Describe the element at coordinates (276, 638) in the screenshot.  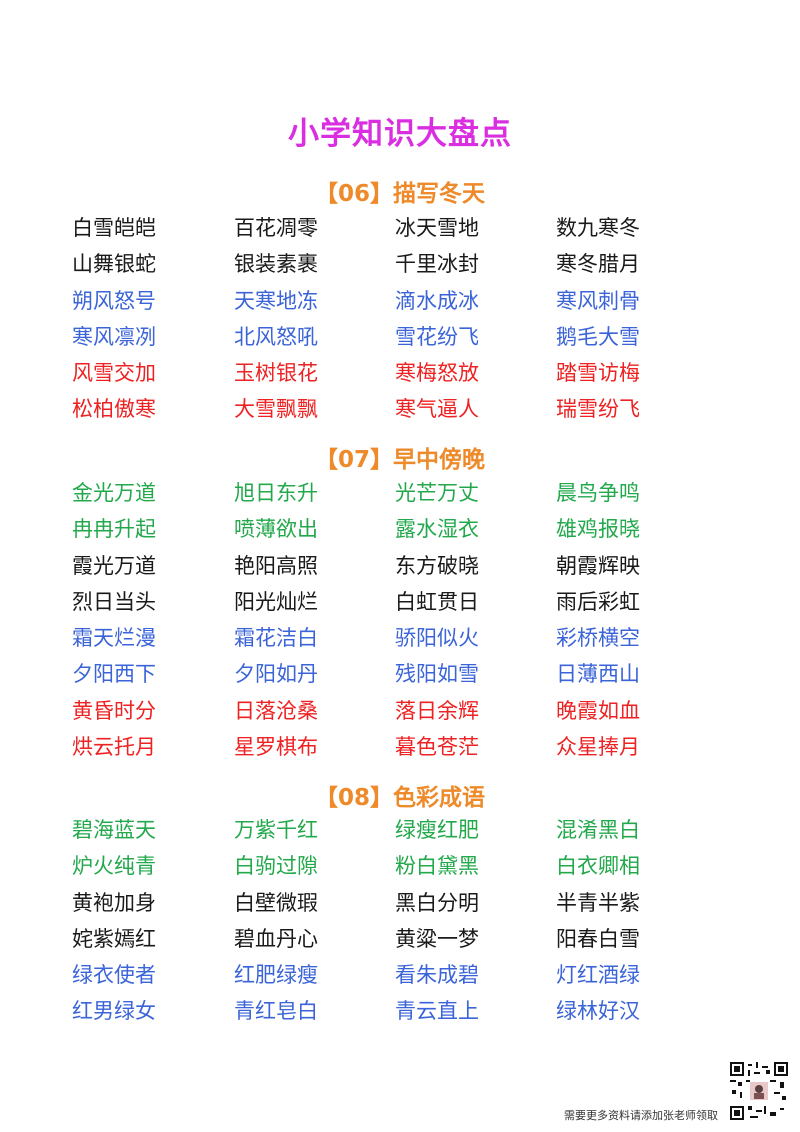
I see `idiom-item: 霜花洁白` at that location.